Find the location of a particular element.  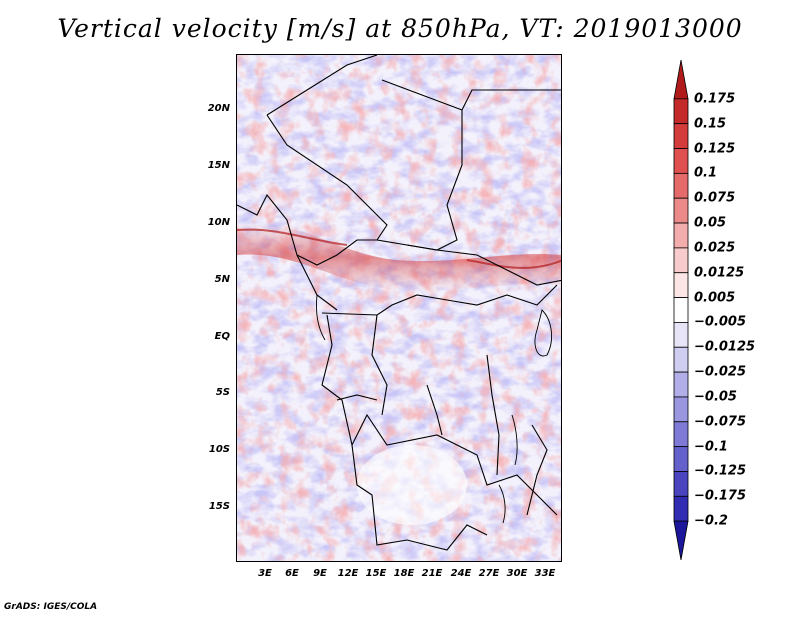

lon-label: 21E is located at coordinates (432, 573).